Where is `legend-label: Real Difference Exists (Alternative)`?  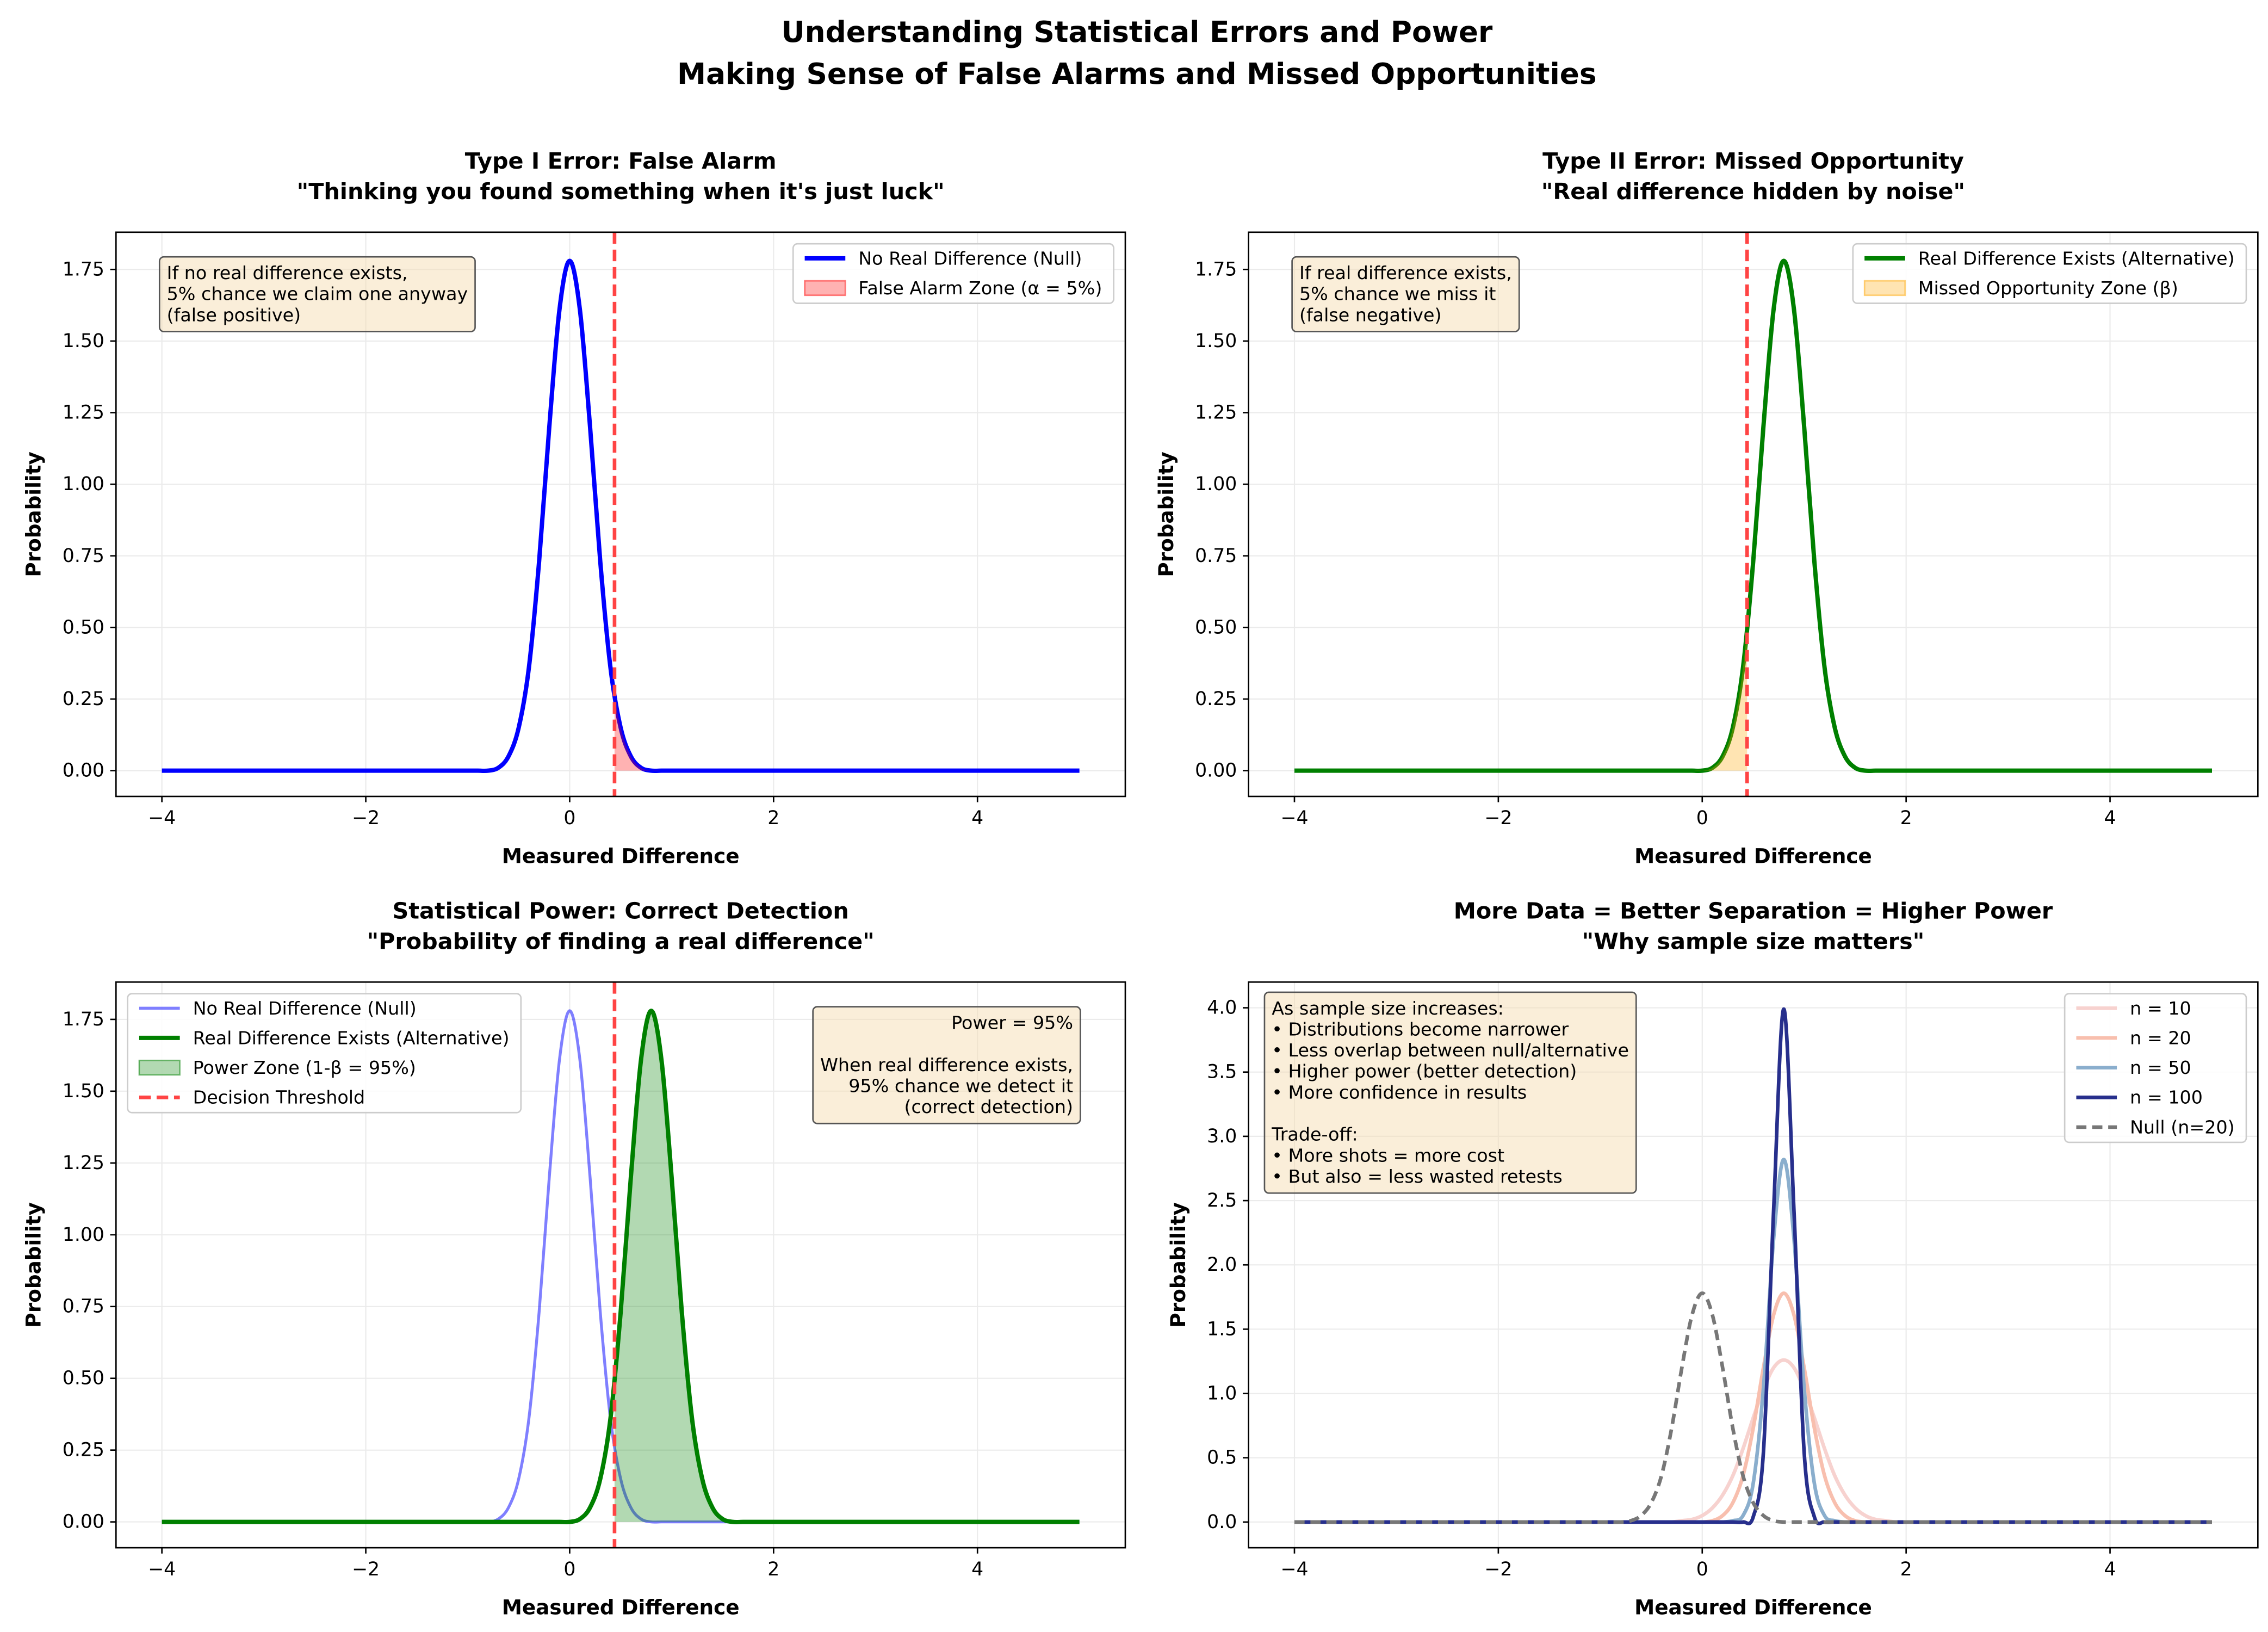
legend-label: Real Difference Exists (Alternative) is located at coordinates (2076, 258).